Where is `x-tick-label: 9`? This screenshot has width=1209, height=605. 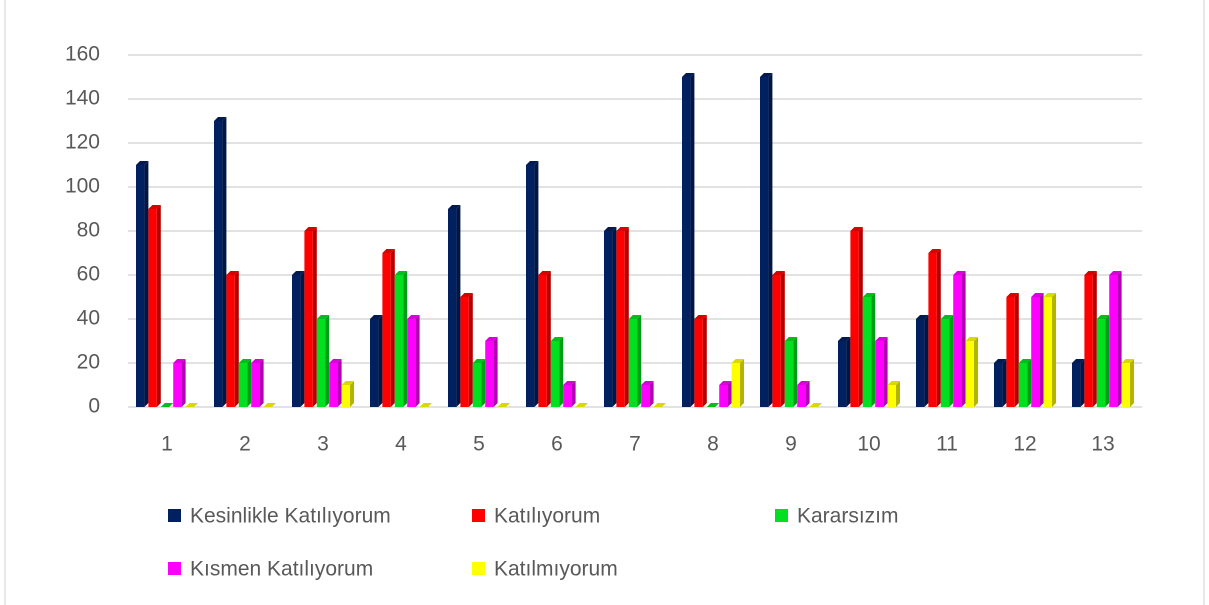 x-tick-label: 9 is located at coordinates (791, 444).